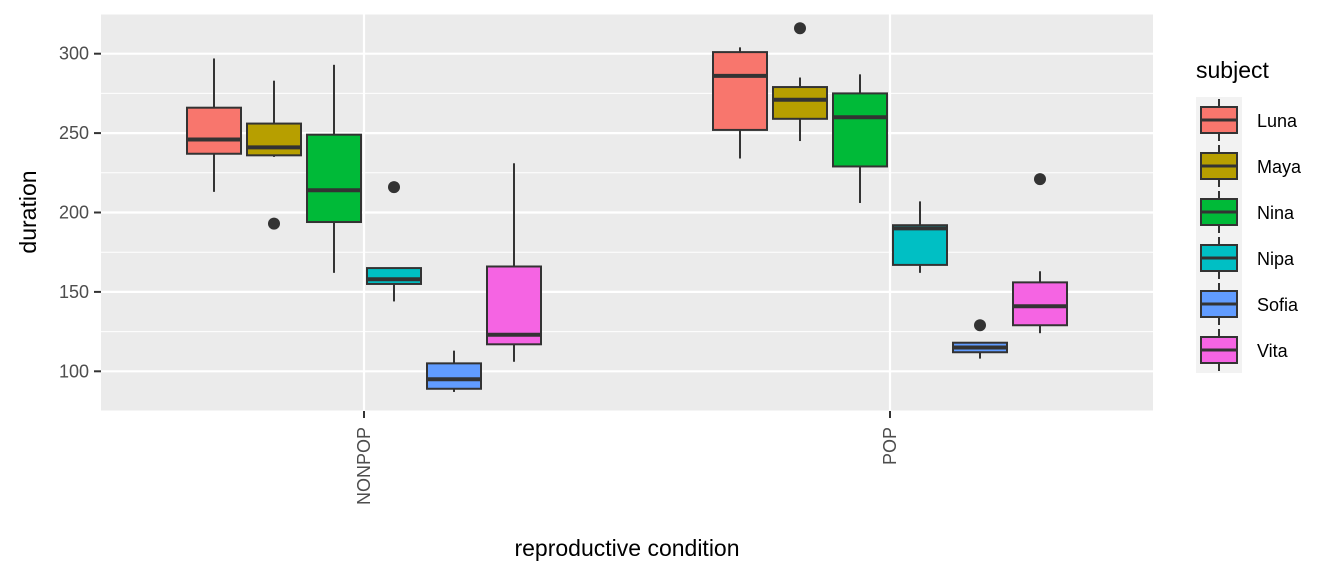 The image size is (1344, 576). I want to click on box-vita-nonpop, so click(514, 262).